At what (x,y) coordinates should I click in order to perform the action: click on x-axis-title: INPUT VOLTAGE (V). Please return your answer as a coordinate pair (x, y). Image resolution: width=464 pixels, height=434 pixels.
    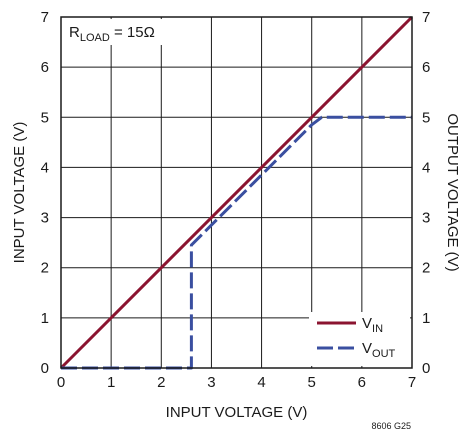
    Looking at the image, I should click on (237, 412).